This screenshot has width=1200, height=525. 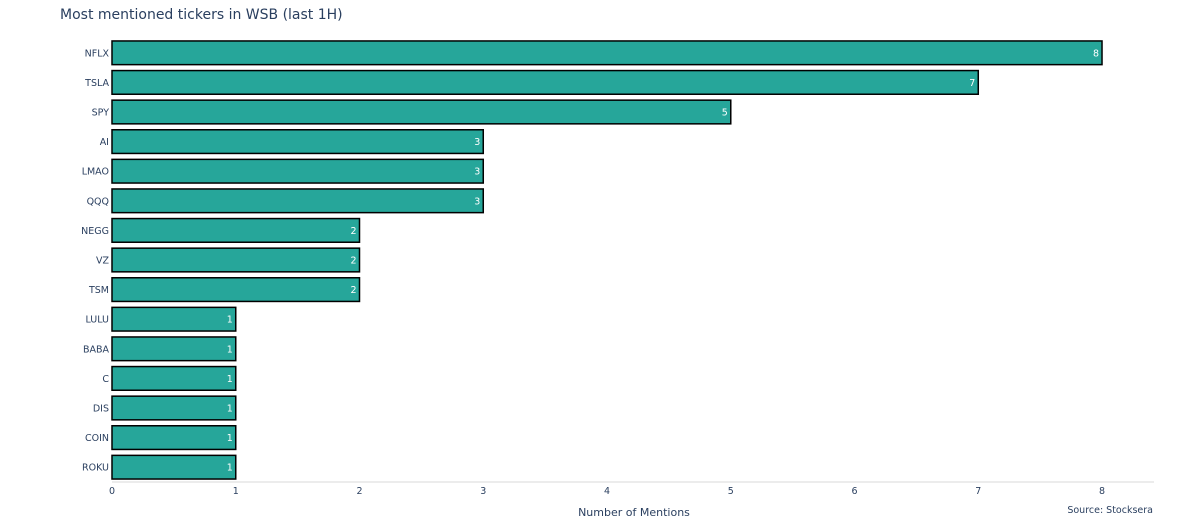 I want to click on bar-qqq, so click(x=298, y=201).